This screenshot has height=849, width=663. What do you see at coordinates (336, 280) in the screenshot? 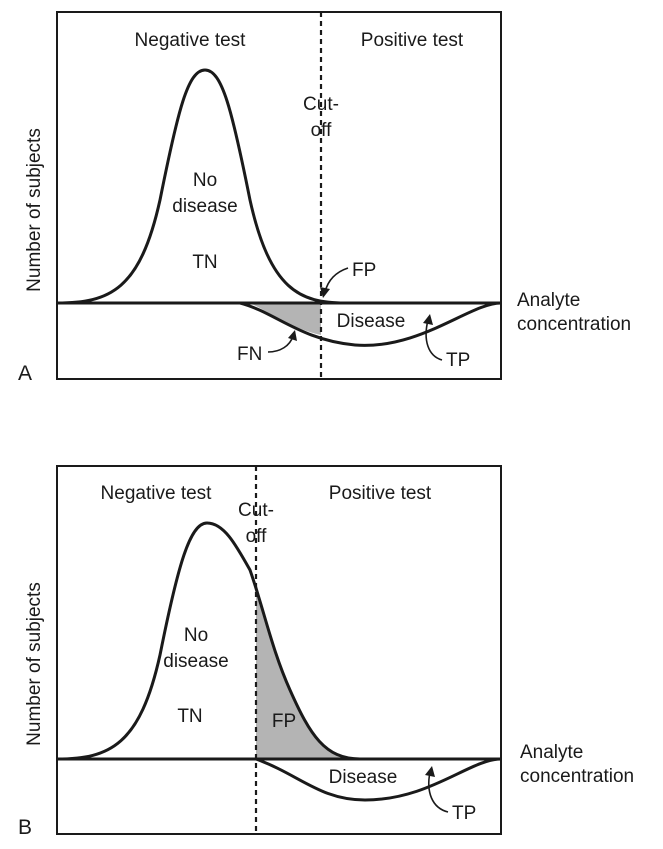
I see `panel-a-fp-arrow` at bounding box center [336, 280].